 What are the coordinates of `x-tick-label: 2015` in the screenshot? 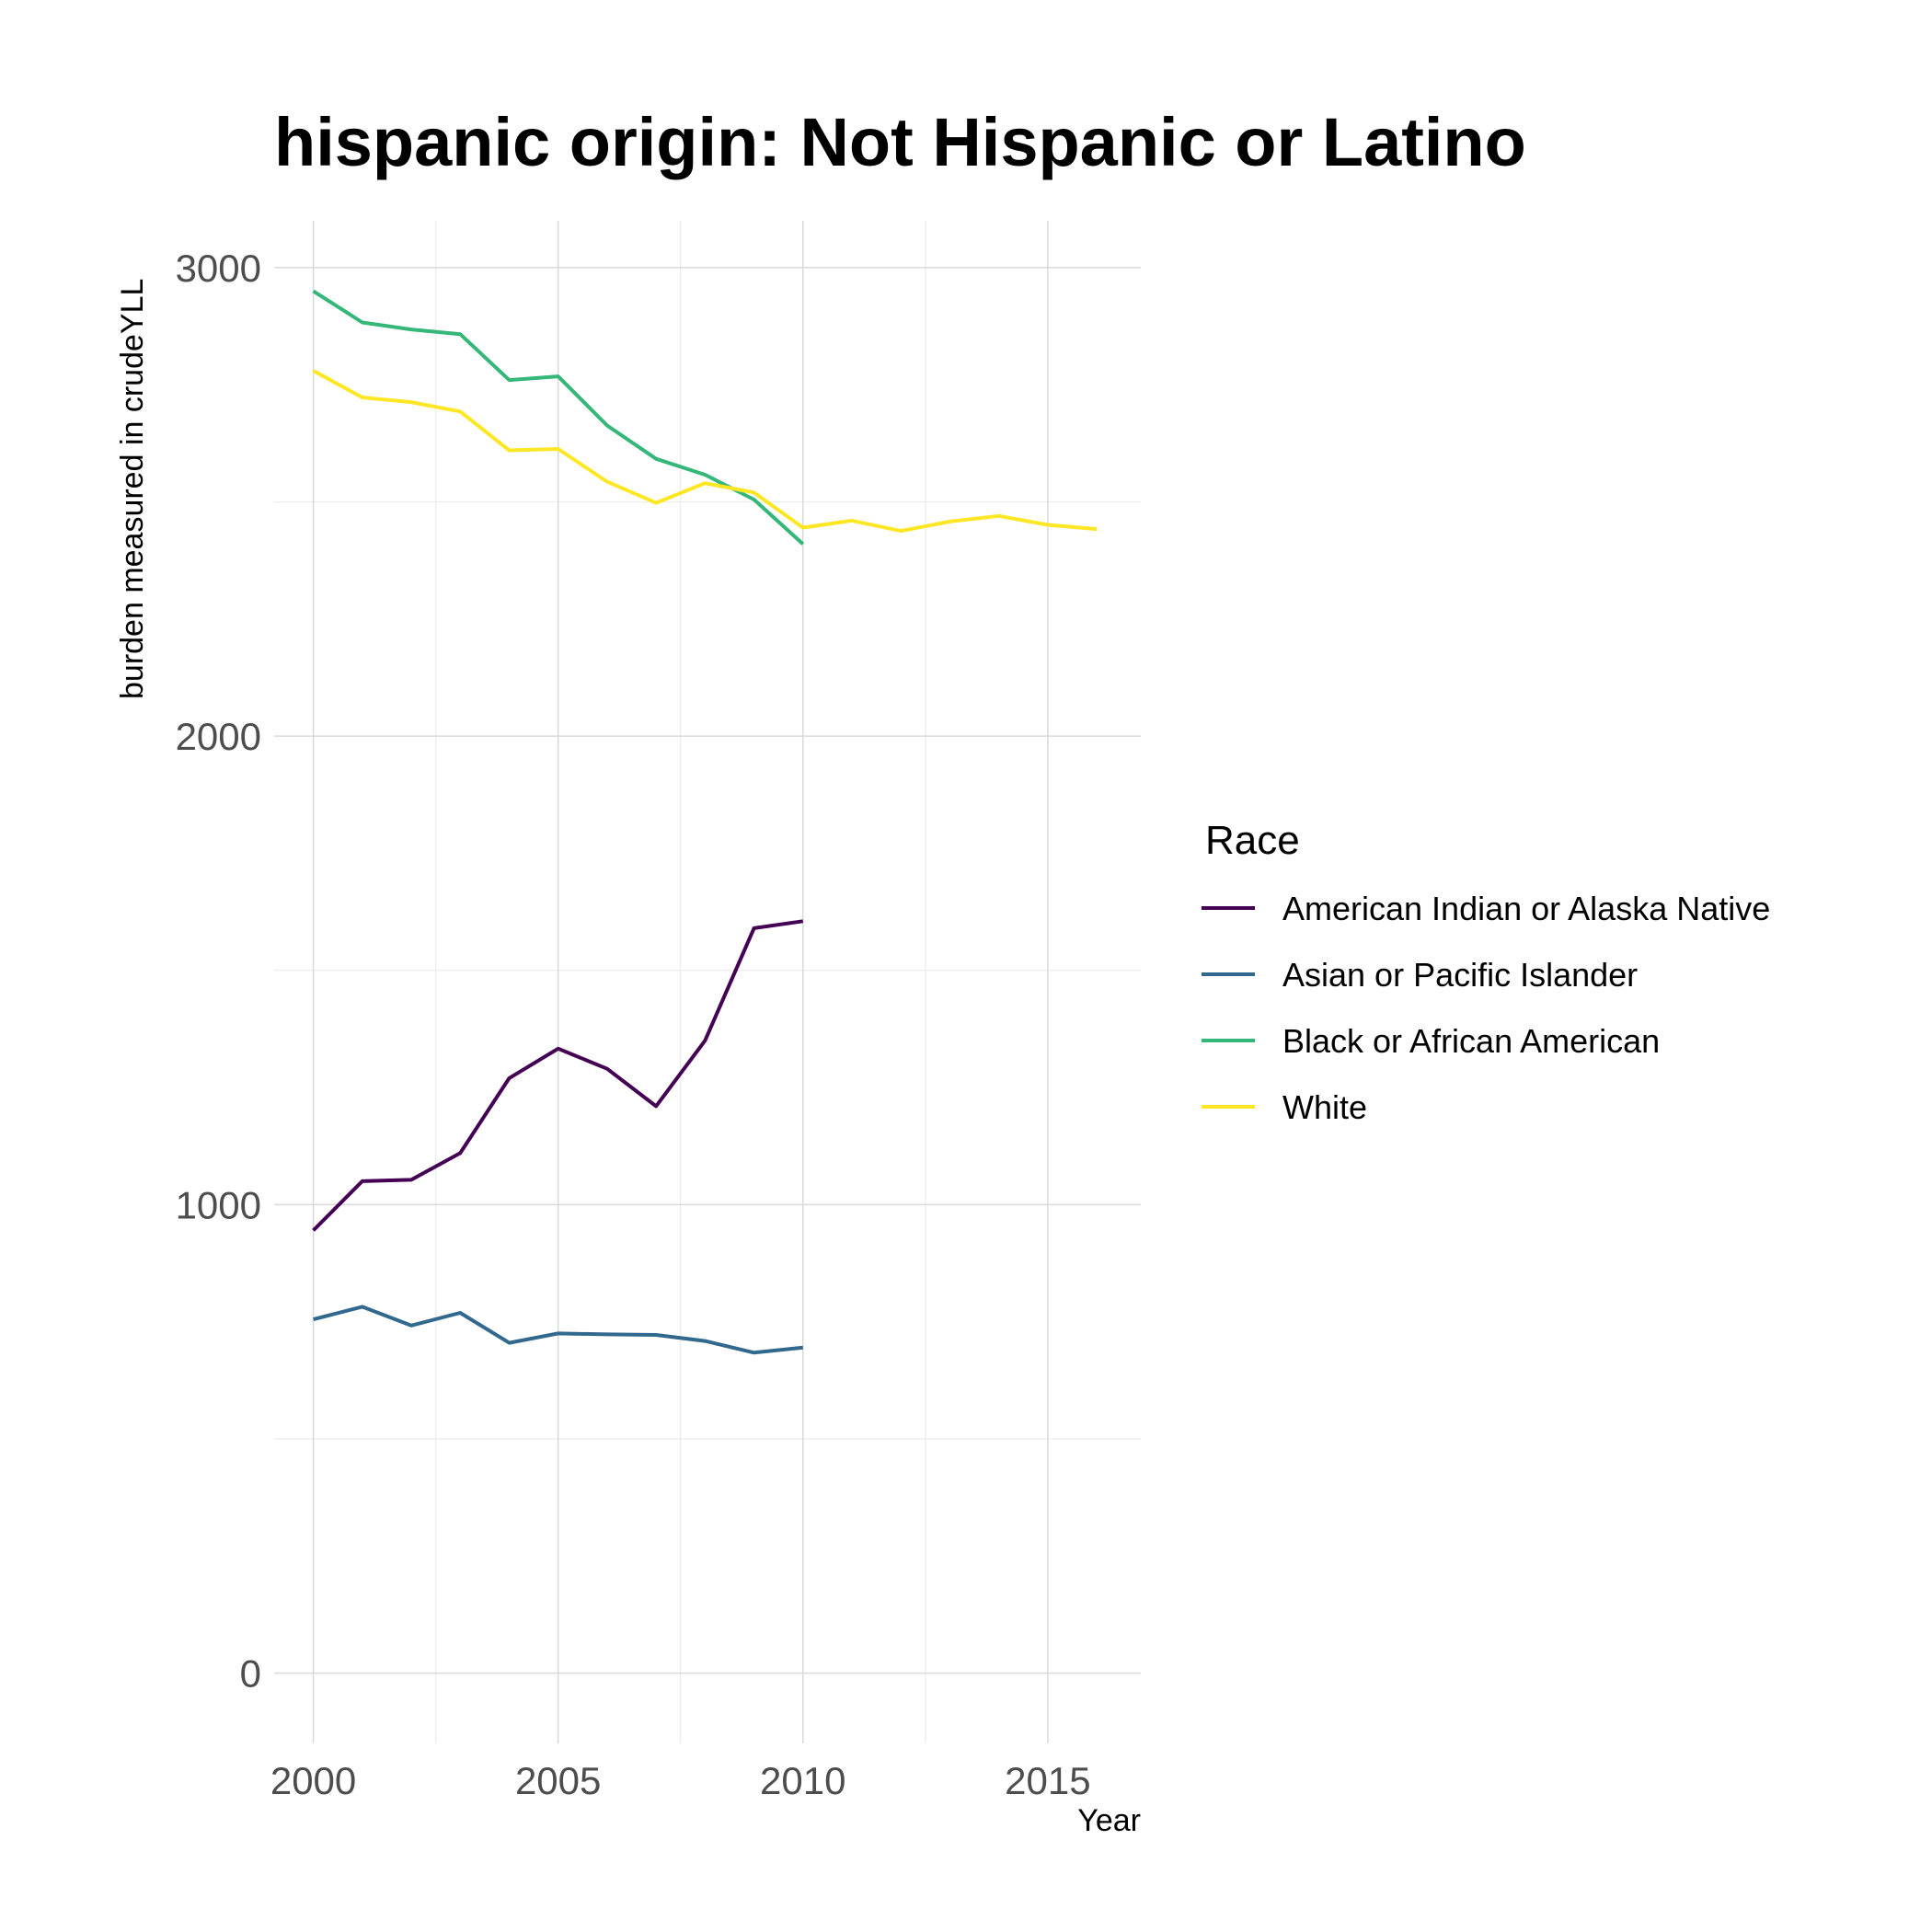 It's located at (1047, 1780).